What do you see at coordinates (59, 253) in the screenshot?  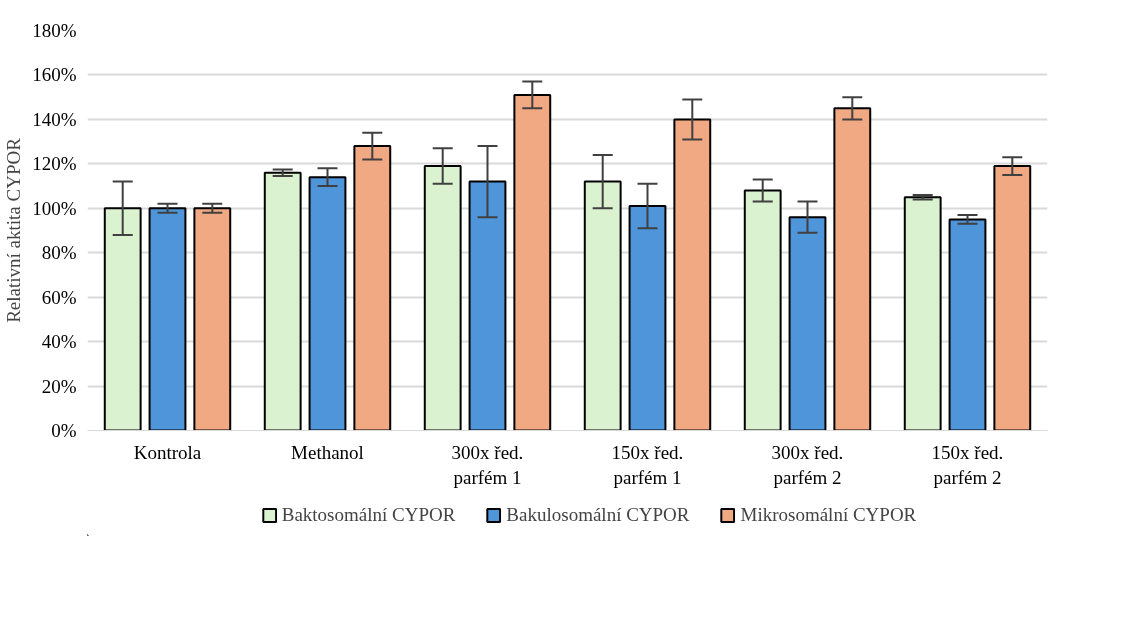 I see `y-tick-label: 80%` at bounding box center [59, 253].